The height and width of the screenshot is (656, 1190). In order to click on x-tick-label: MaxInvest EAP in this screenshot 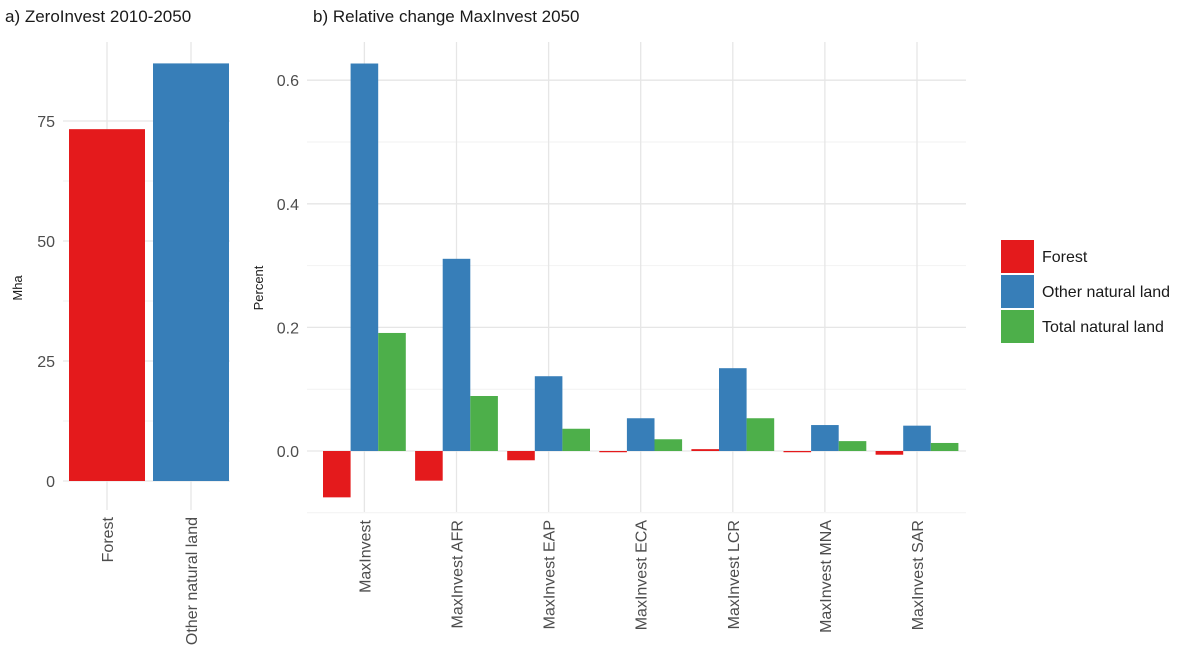, I will do `click(550, 574)`.